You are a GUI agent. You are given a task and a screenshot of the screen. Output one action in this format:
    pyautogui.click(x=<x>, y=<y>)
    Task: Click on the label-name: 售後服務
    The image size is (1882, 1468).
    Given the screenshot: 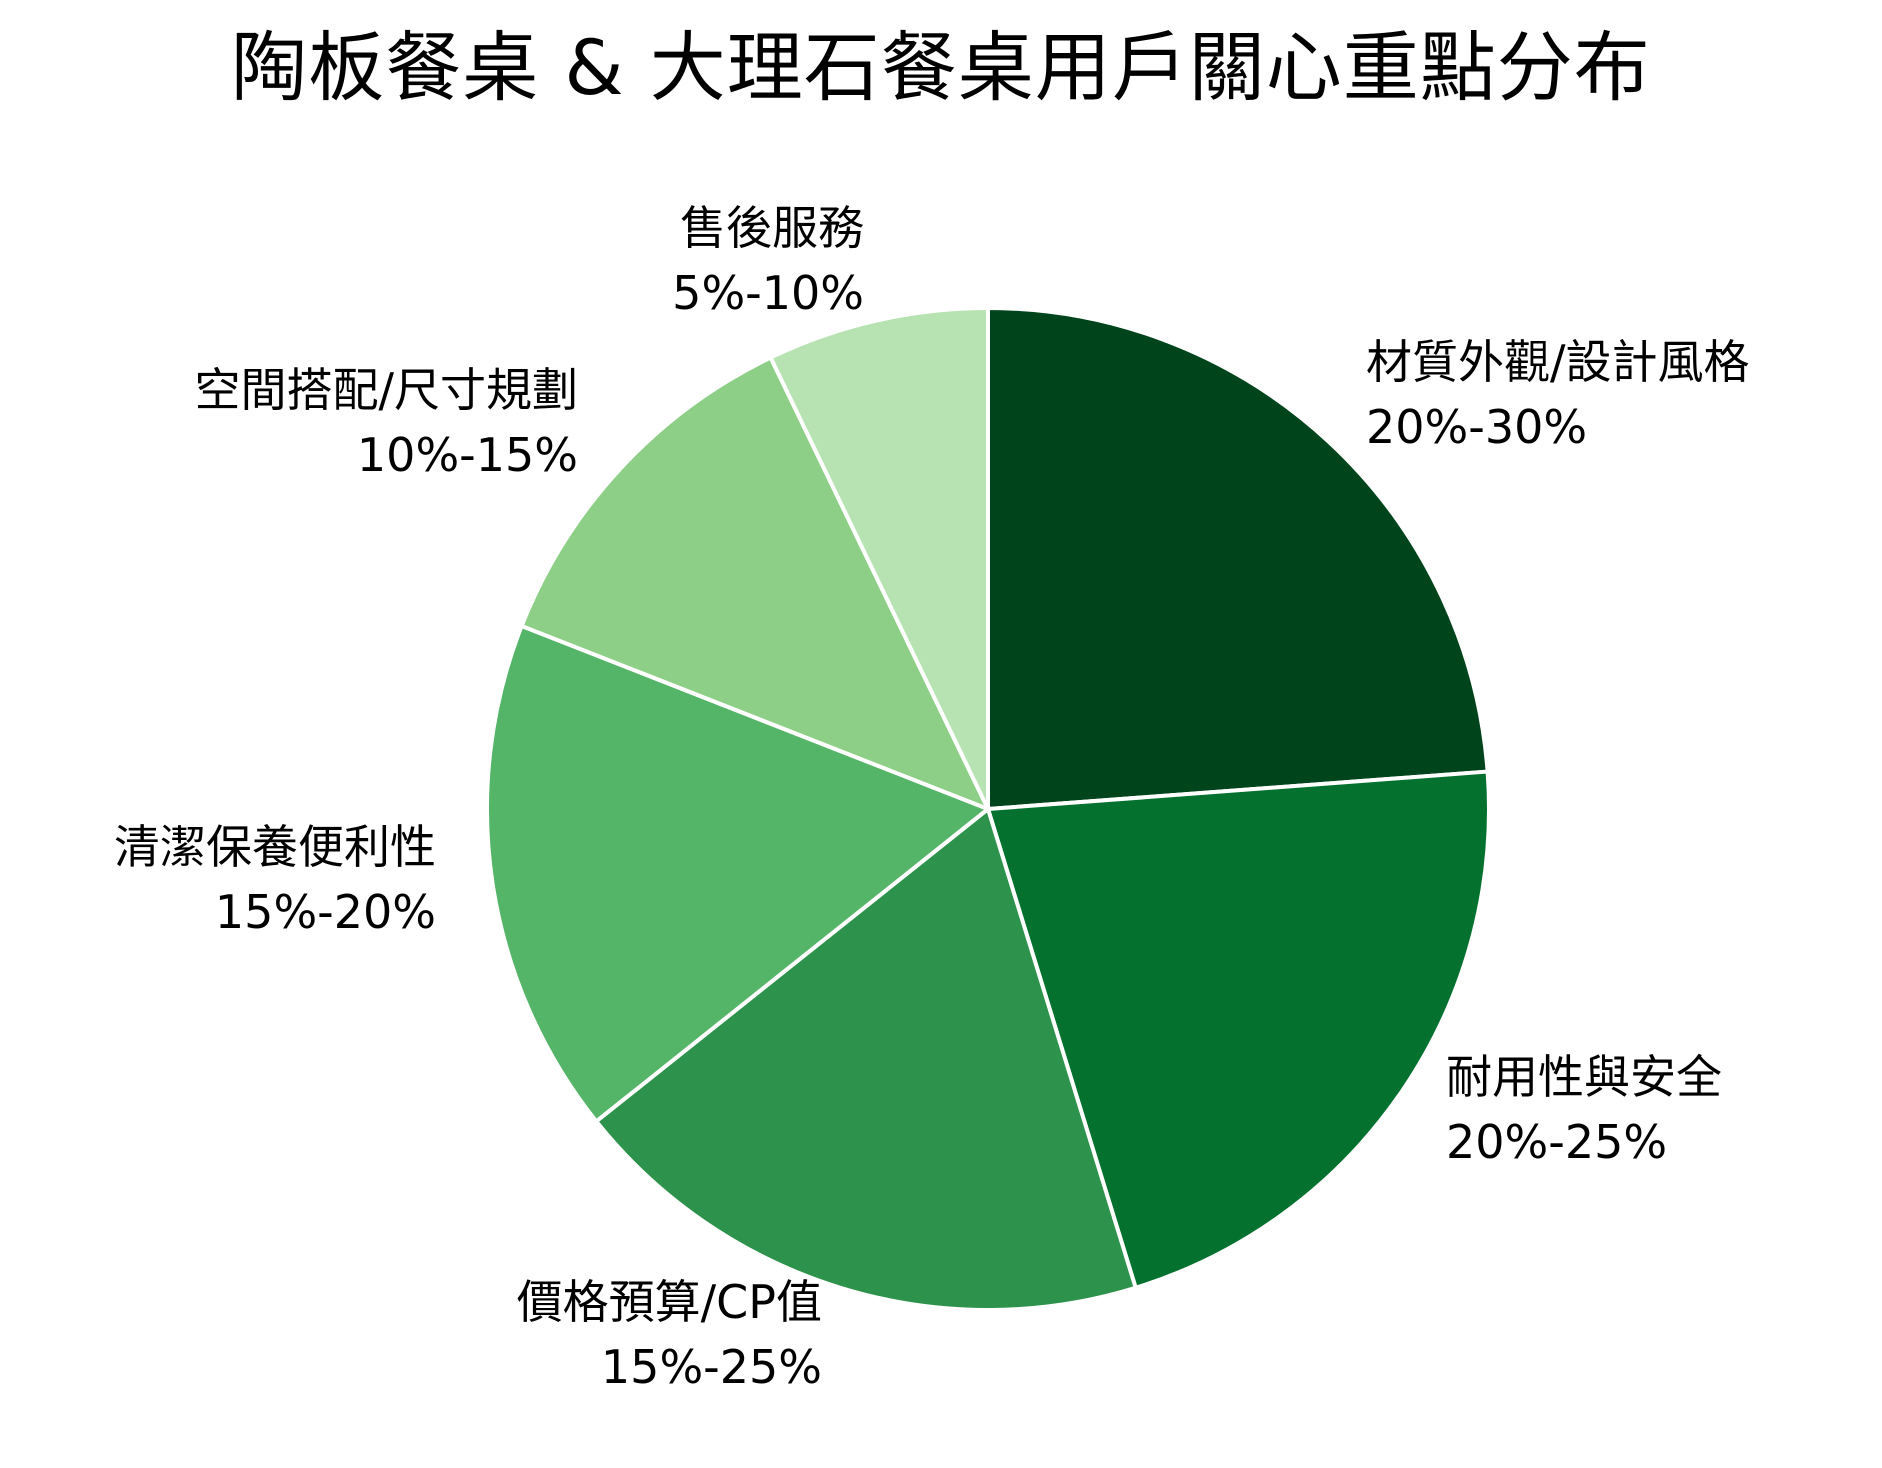 What is the action you would take?
    pyautogui.click(x=772, y=228)
    